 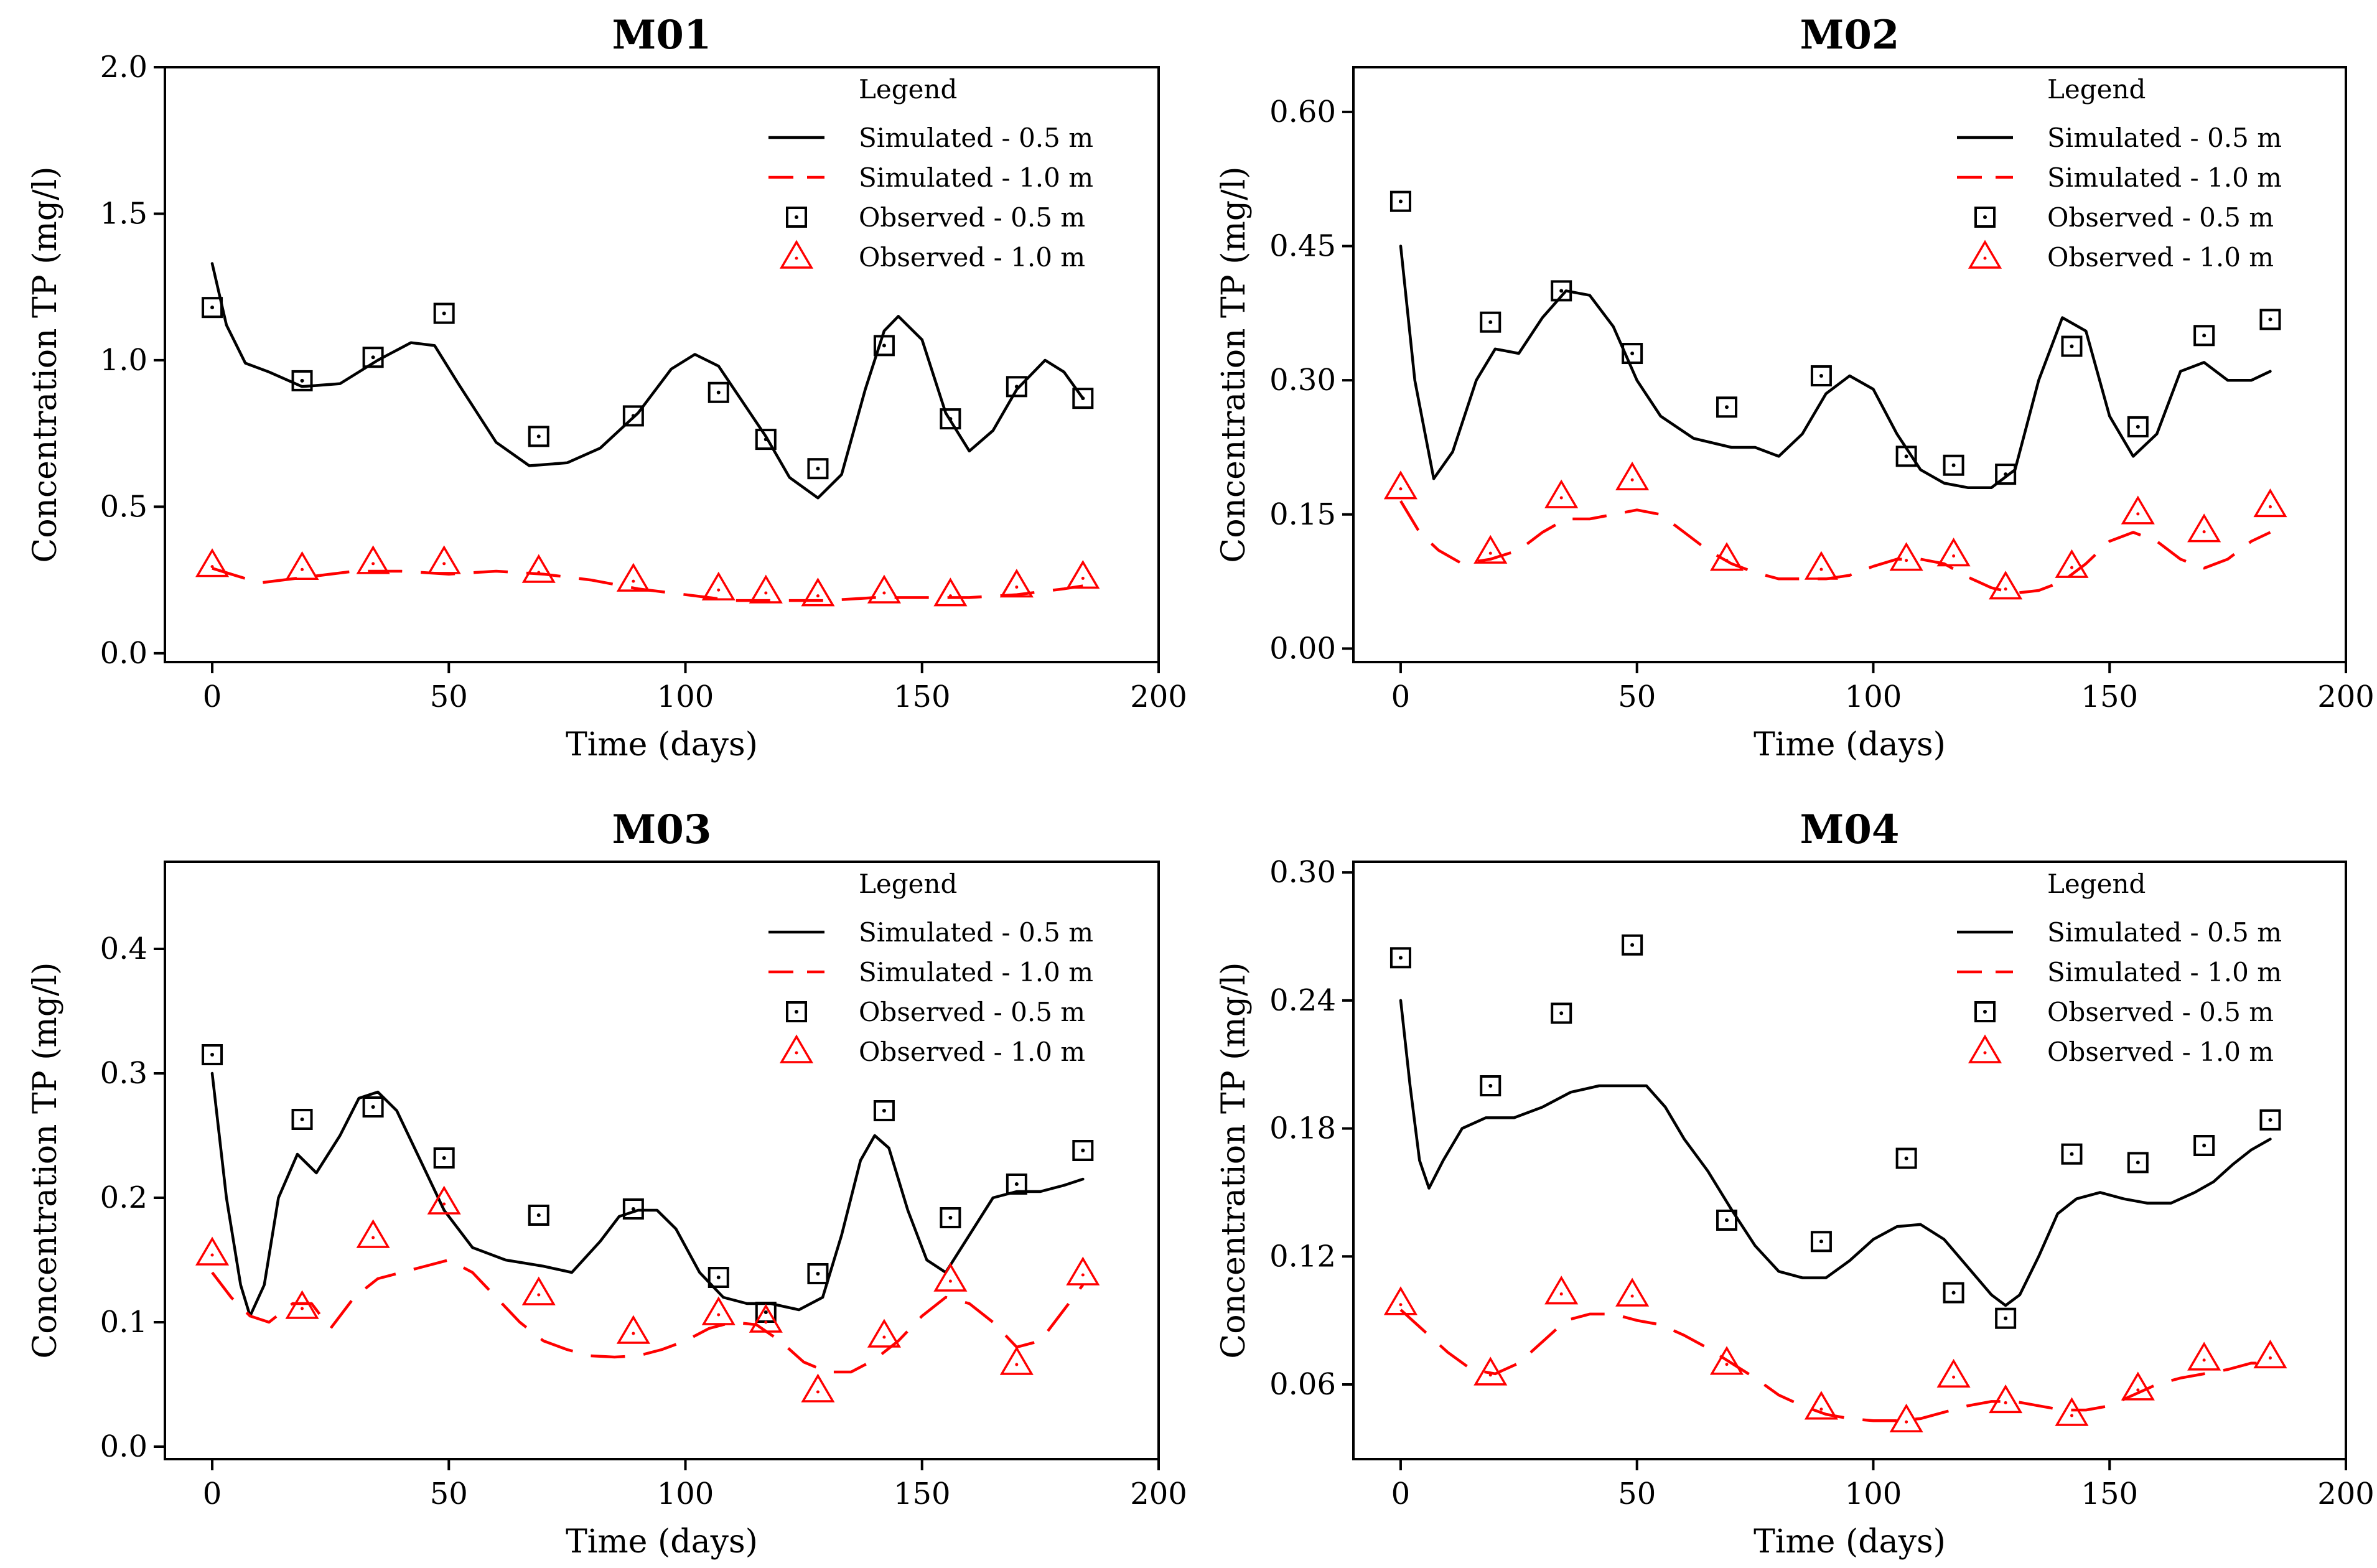 I want to click on y-tick-label: 0.60, so click(x=1303, y=112).